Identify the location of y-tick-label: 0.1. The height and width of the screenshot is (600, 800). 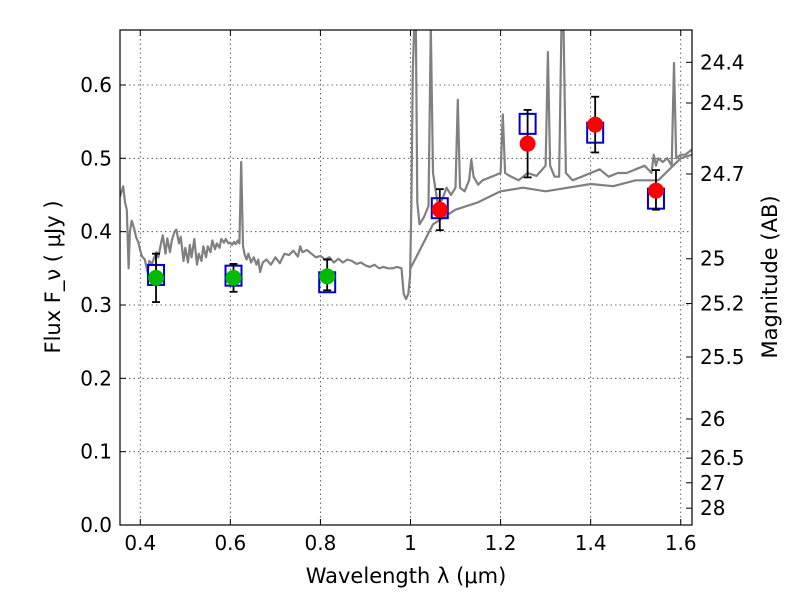
(96, 452).